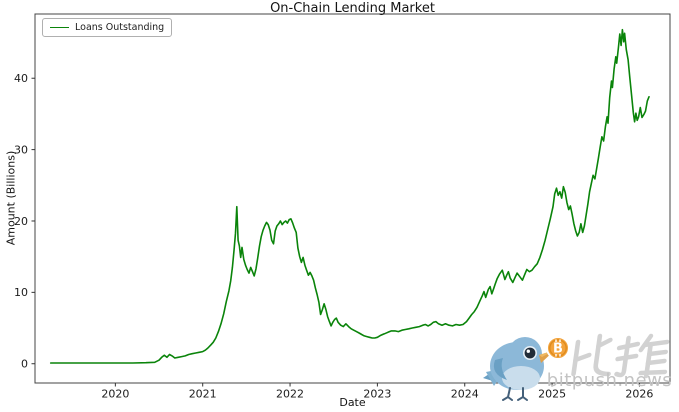  I want to click on svg-text: 30, so click(21, 149).